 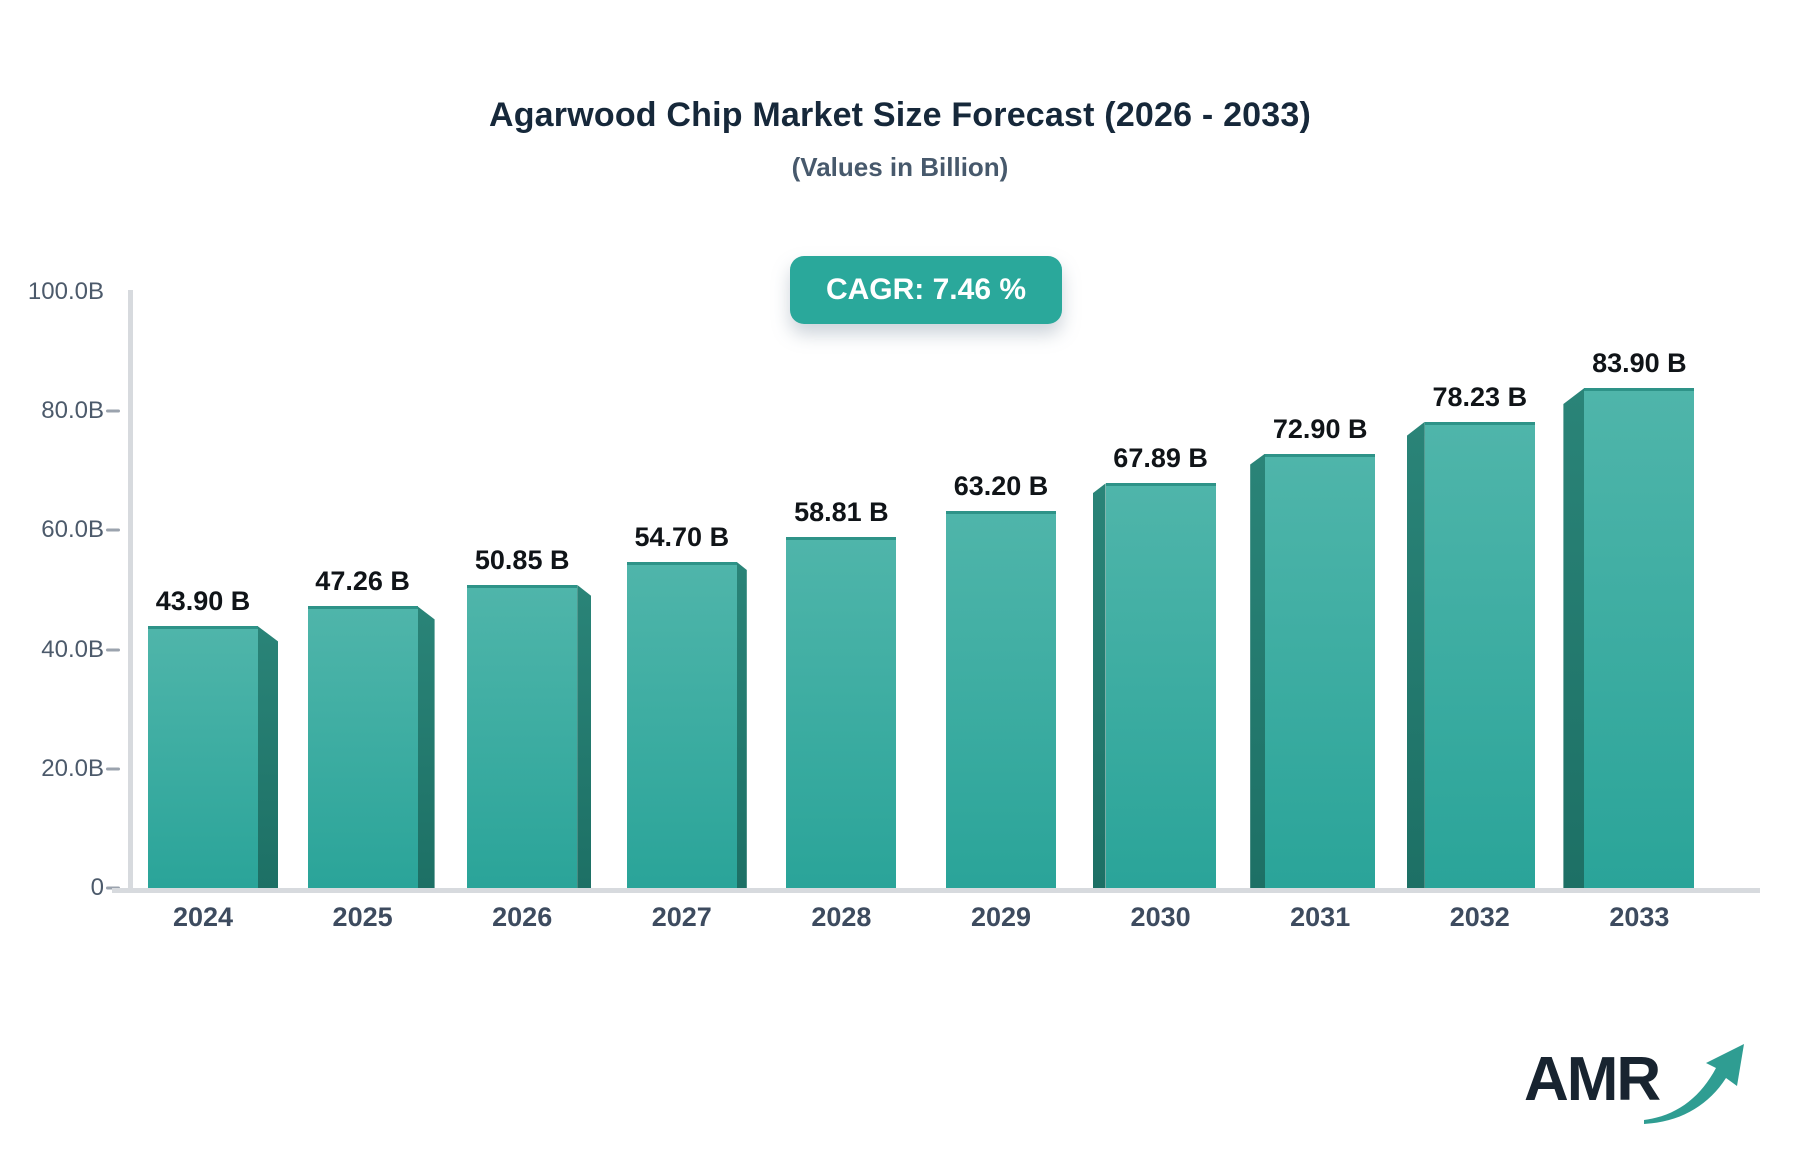 I want to click on x-tick-label-2027: 2027, so click(x=681, y=917).